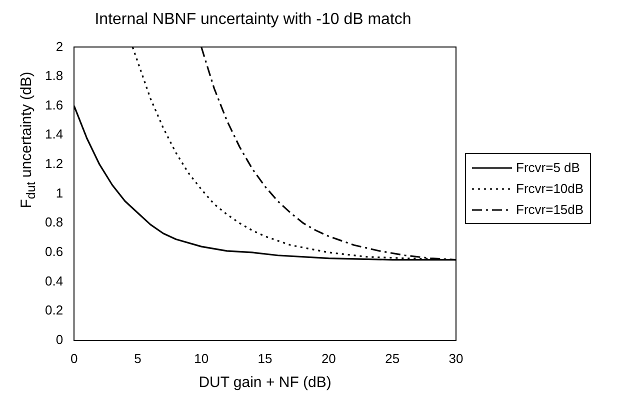 Image resolution: width=639 pixels, height=400 pixels. What do you see at coordinates (550, 188) in the screenshot?
I see `legend-label: Frcvr=10dB` at bounding box center [550, 188].